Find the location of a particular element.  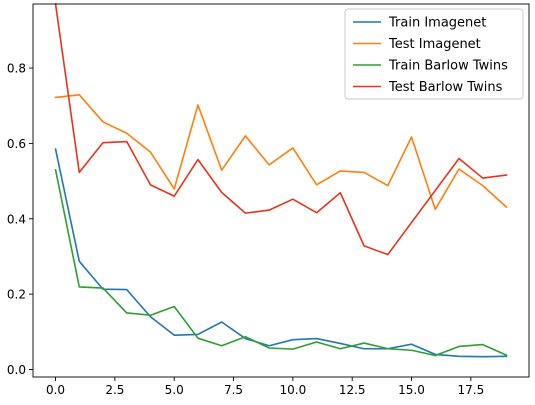

legend-label: Train Imagenet is located at coordinates (437, 23).